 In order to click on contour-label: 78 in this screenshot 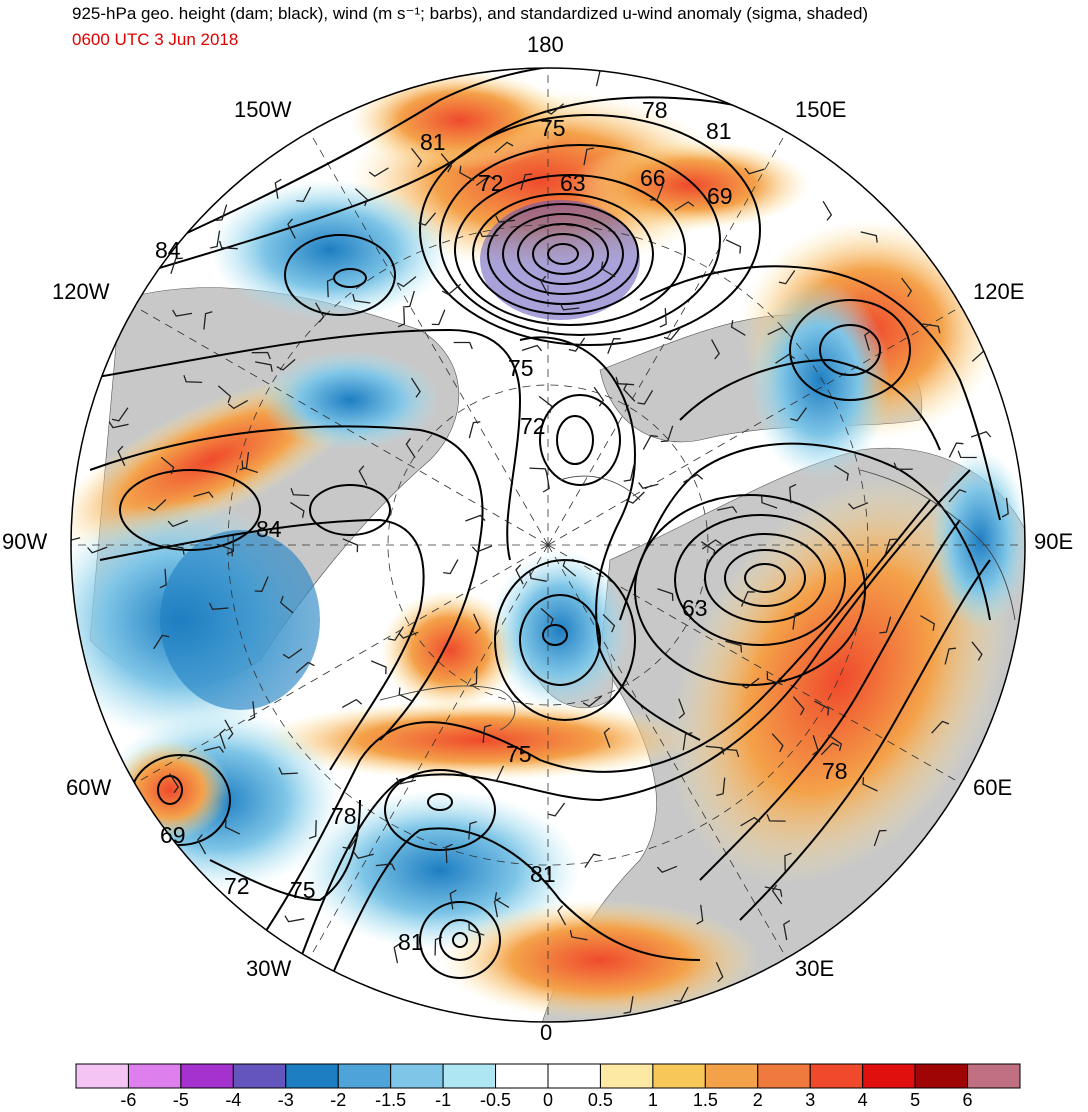, I will do `click(835, 771)`.